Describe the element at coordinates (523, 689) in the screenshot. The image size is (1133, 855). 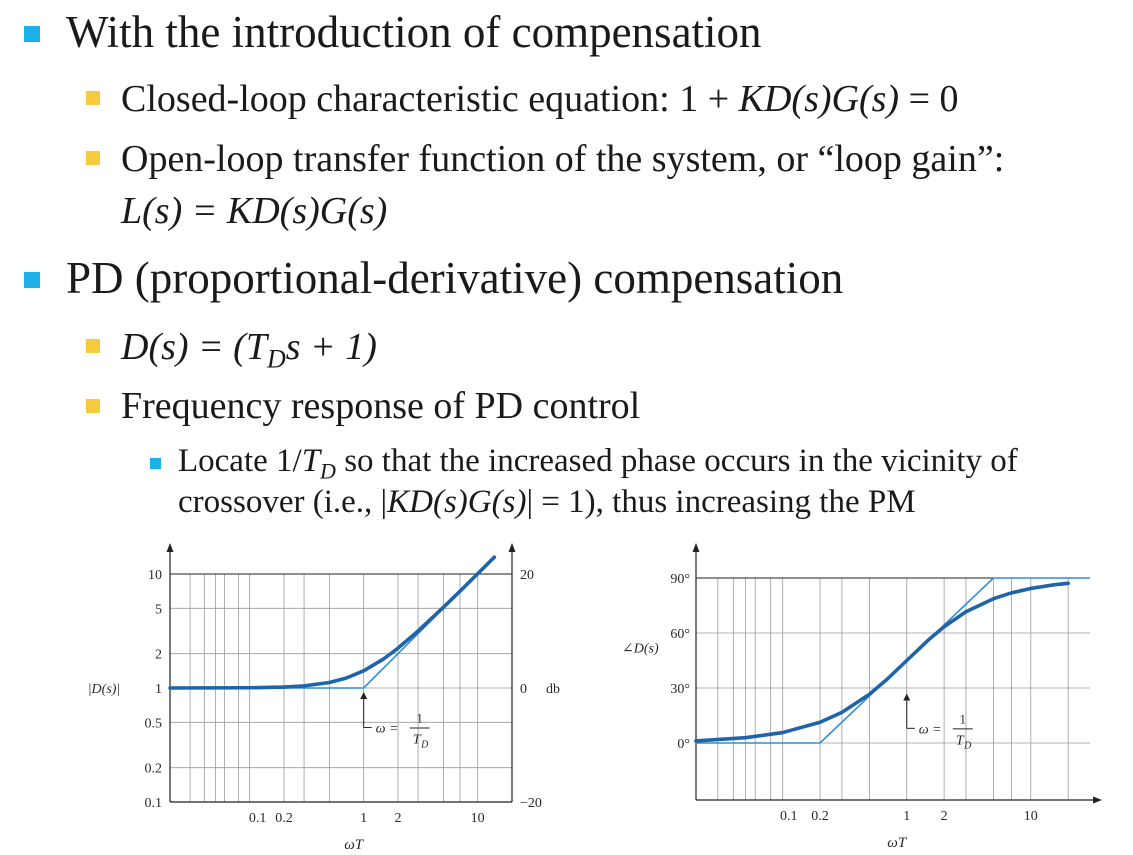
I see `y-tick-label-right: 0` at that location.